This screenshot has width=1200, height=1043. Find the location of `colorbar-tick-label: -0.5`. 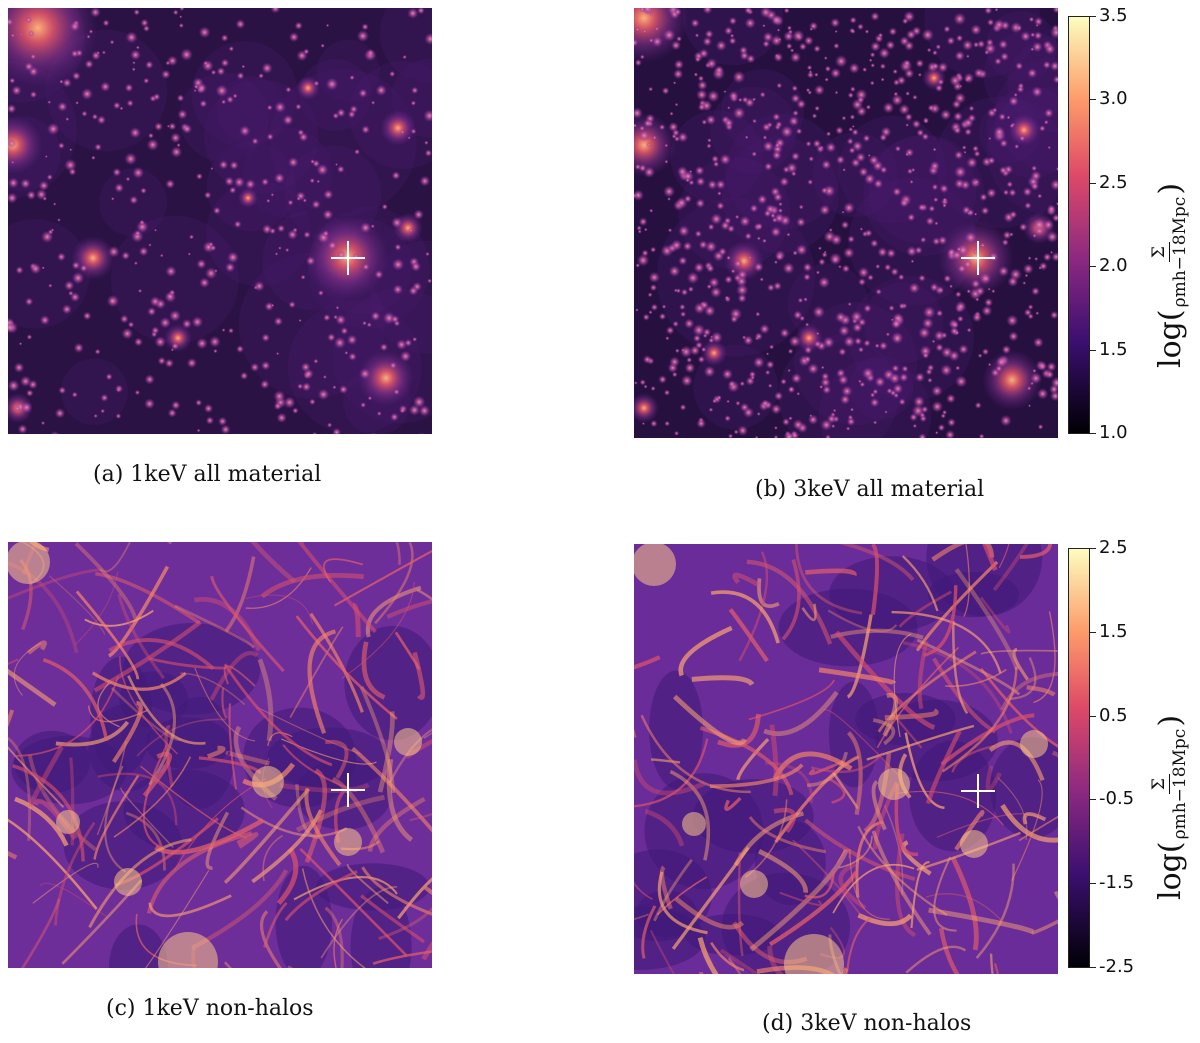

colorbar-tick-label: -0.5 is located at coordinates (1117, 799).